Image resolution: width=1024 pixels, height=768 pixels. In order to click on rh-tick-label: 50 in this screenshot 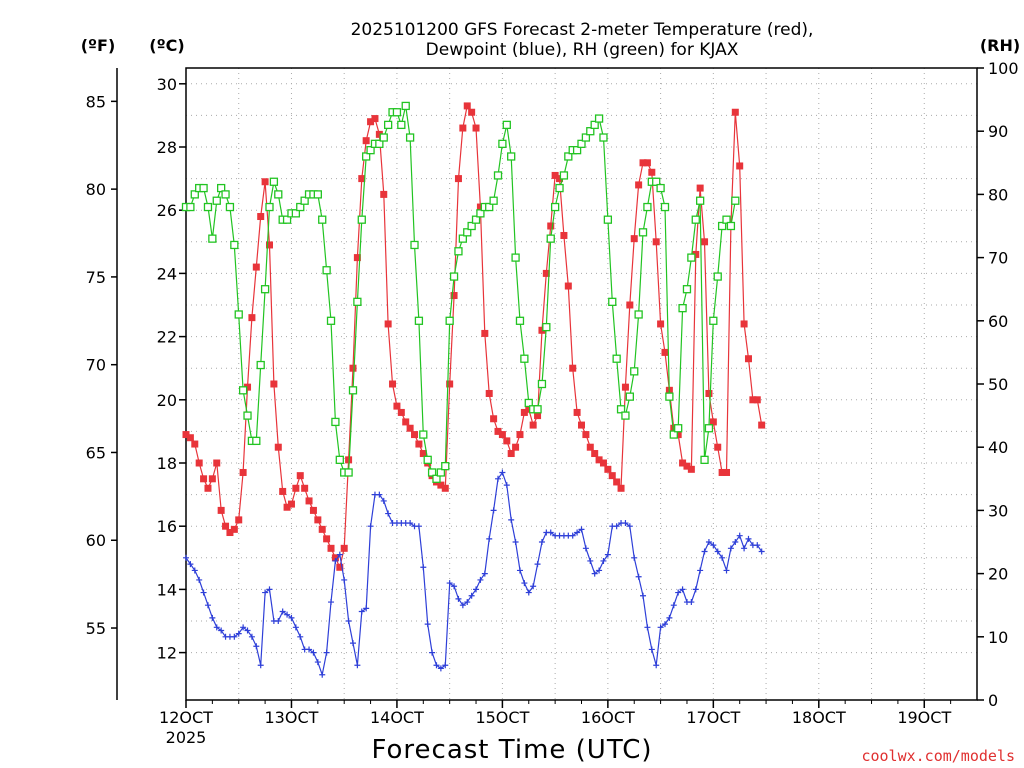, I will do `click(998, 384)`.